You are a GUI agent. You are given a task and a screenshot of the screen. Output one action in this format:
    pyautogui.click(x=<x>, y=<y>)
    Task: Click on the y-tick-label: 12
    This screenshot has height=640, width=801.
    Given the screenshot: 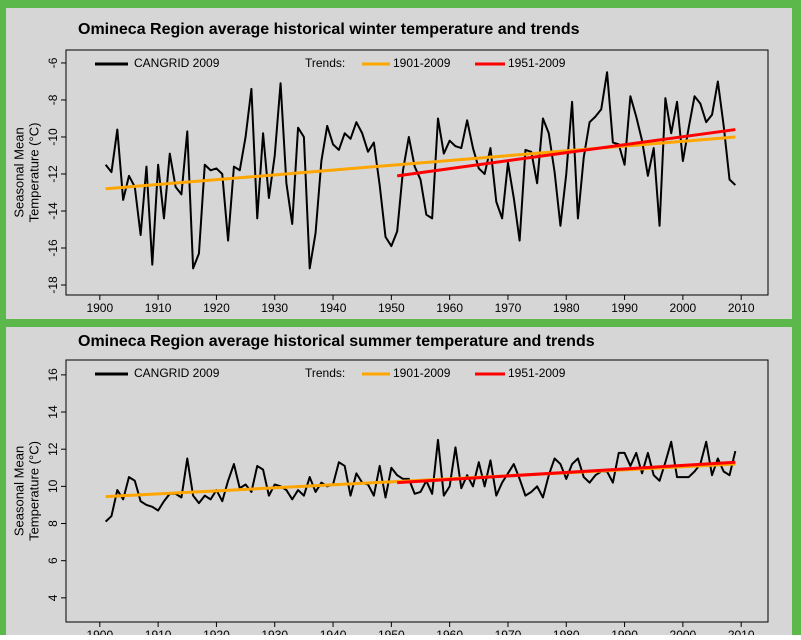 What is the action you would take?
    pyautogui.click(x=53, y=449)
    